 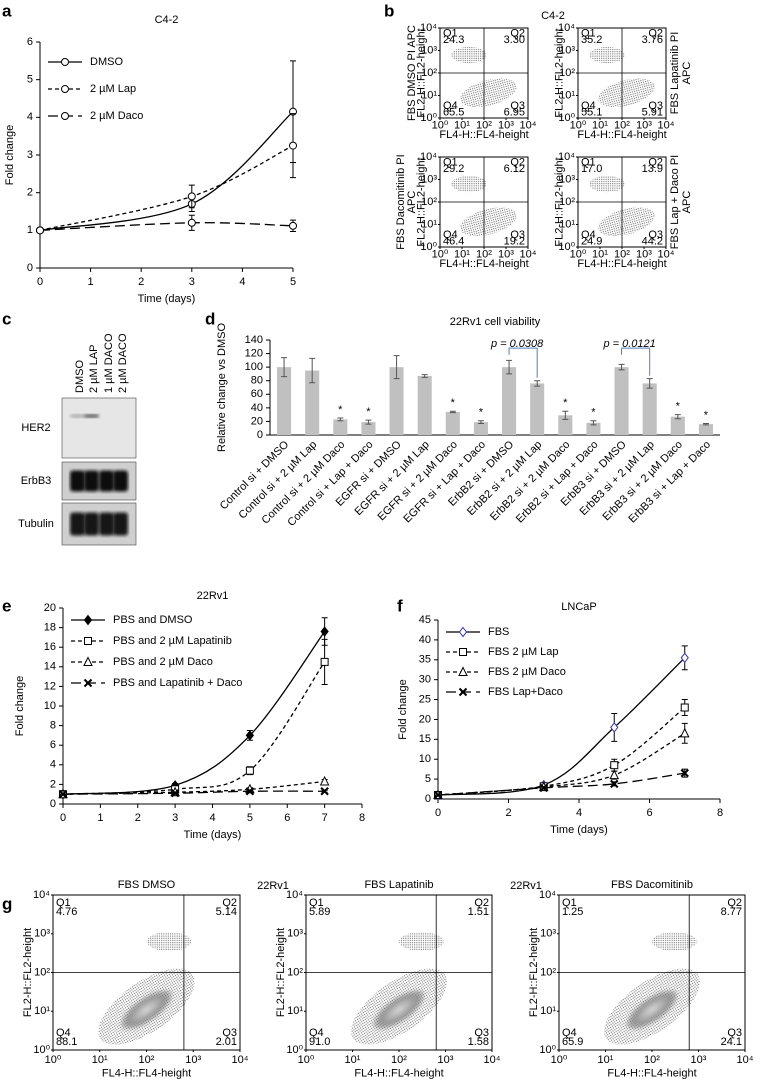 I want to click on quadrant-name: Q3, so click(x=655, y=106).